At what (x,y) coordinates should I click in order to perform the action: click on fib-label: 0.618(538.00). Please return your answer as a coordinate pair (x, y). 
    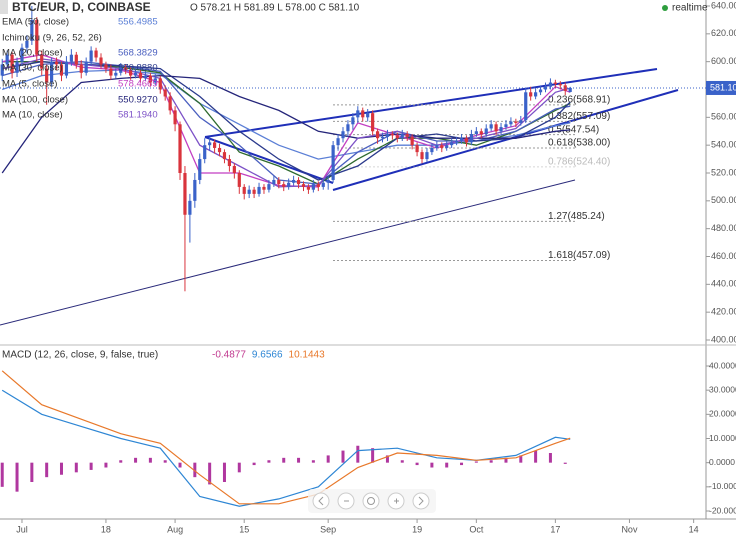
    Looking at the image, I should click on (579, 143).